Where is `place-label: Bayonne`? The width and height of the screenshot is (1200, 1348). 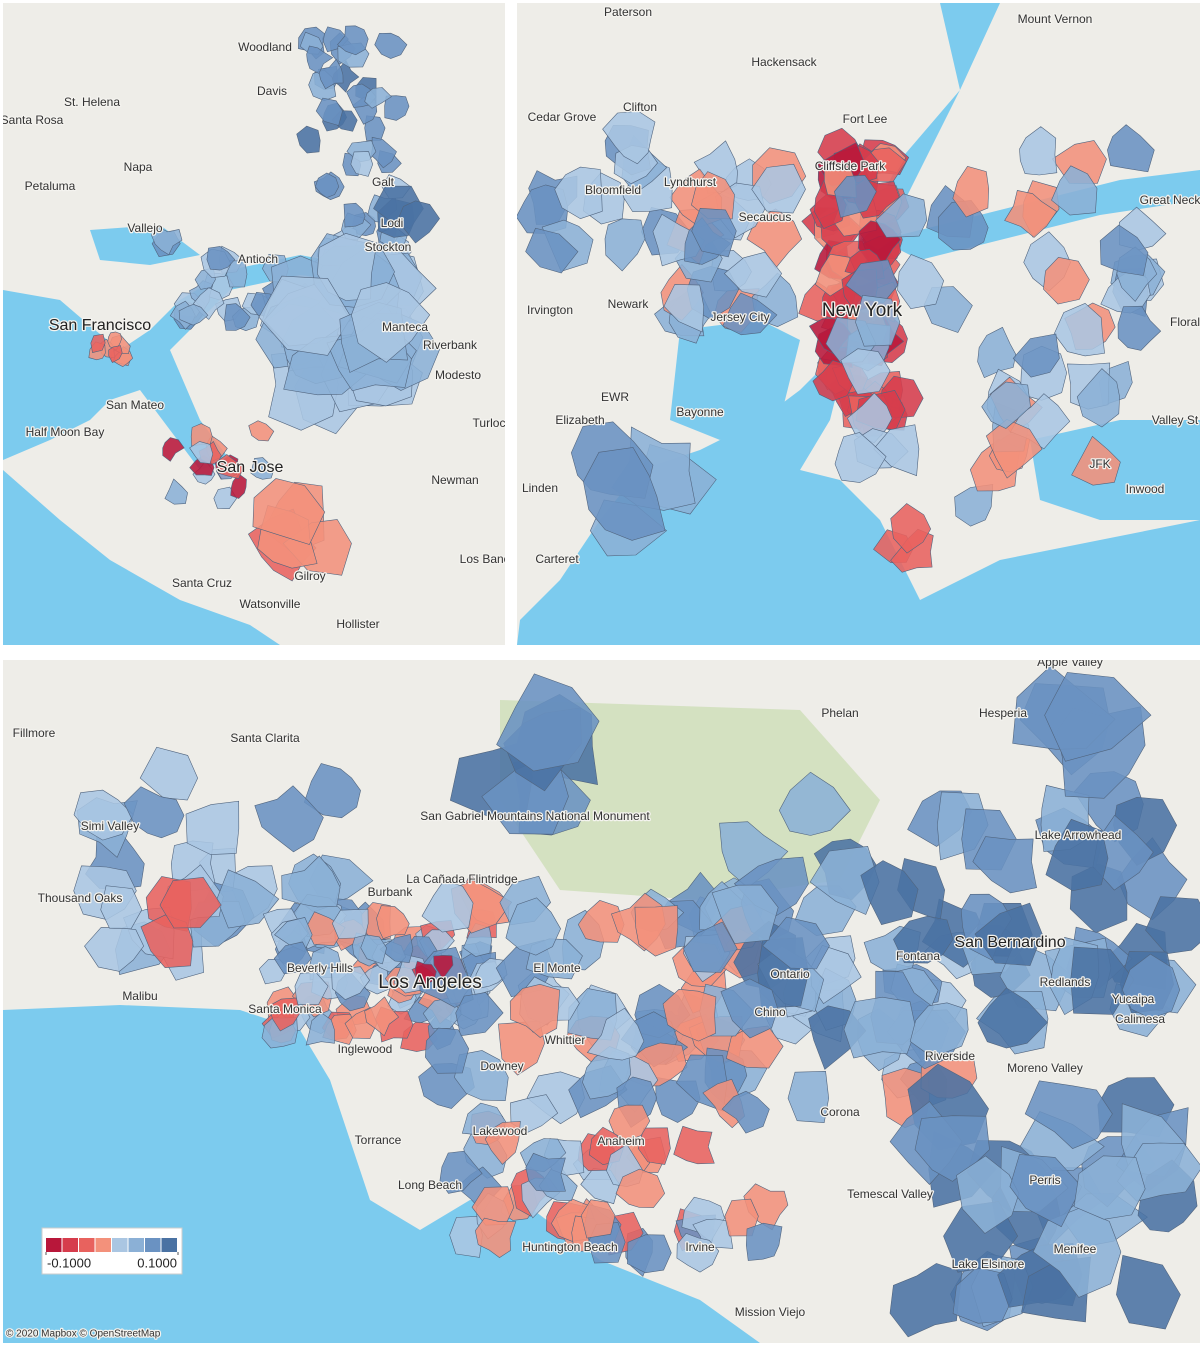 place-label: Bayonne is located at coordinates (700, 412).